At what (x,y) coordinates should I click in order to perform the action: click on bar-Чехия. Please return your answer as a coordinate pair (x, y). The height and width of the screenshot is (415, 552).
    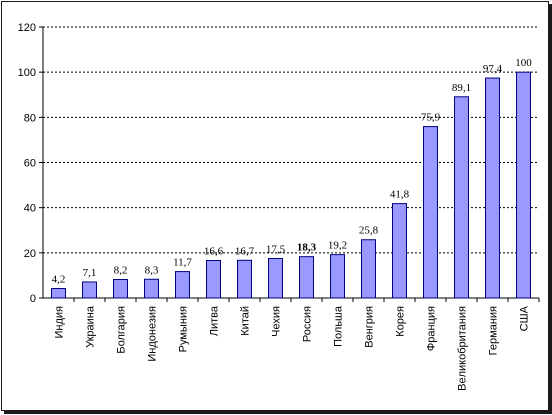
    Looking at the image, I should click on (275, 278).